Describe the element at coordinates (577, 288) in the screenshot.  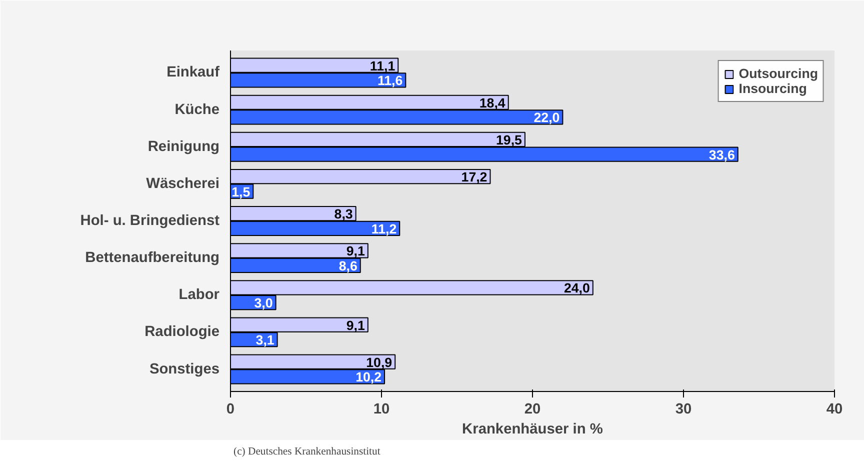
I see `data-label: 24,0` at that location.